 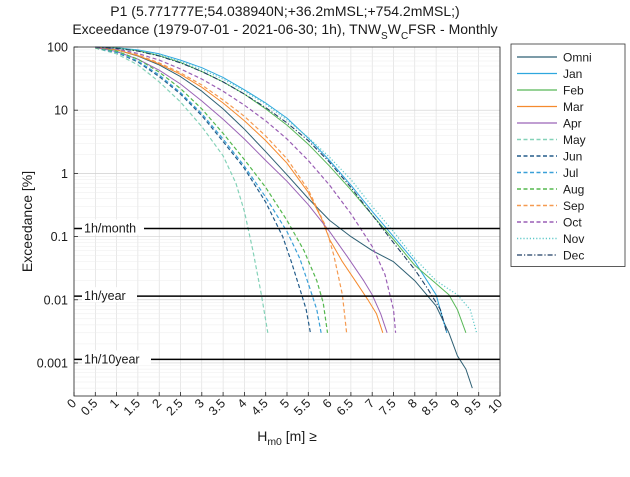 What do you see at coordinates (384, 36) in the screenshot?
I see `title-subscript-s: S` at bounding box center [384, 36].